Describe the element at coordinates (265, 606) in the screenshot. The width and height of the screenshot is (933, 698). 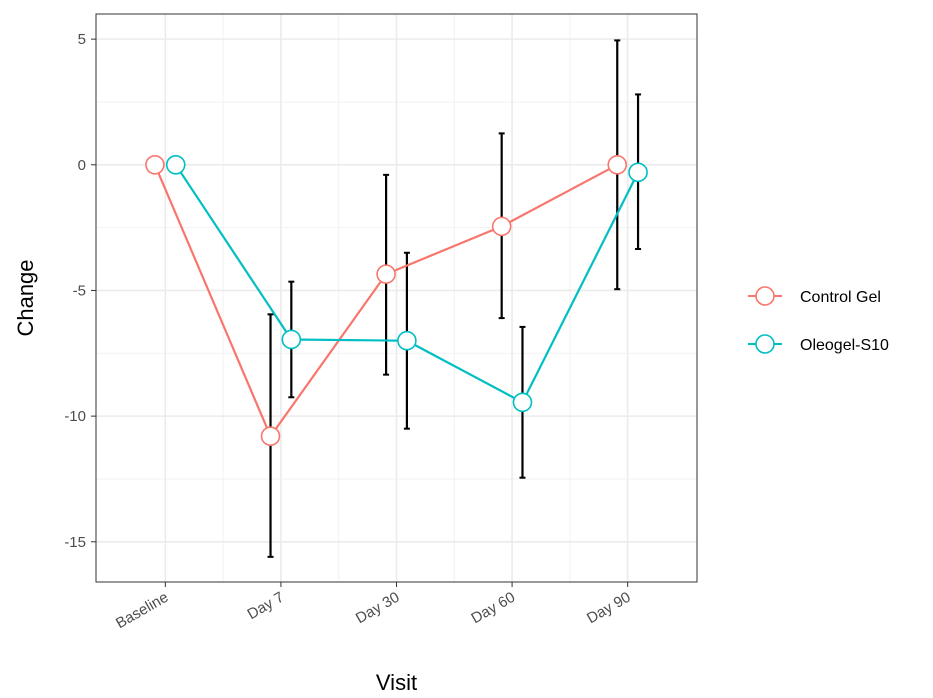
I see `x-tick-label: Day 7` at that location.